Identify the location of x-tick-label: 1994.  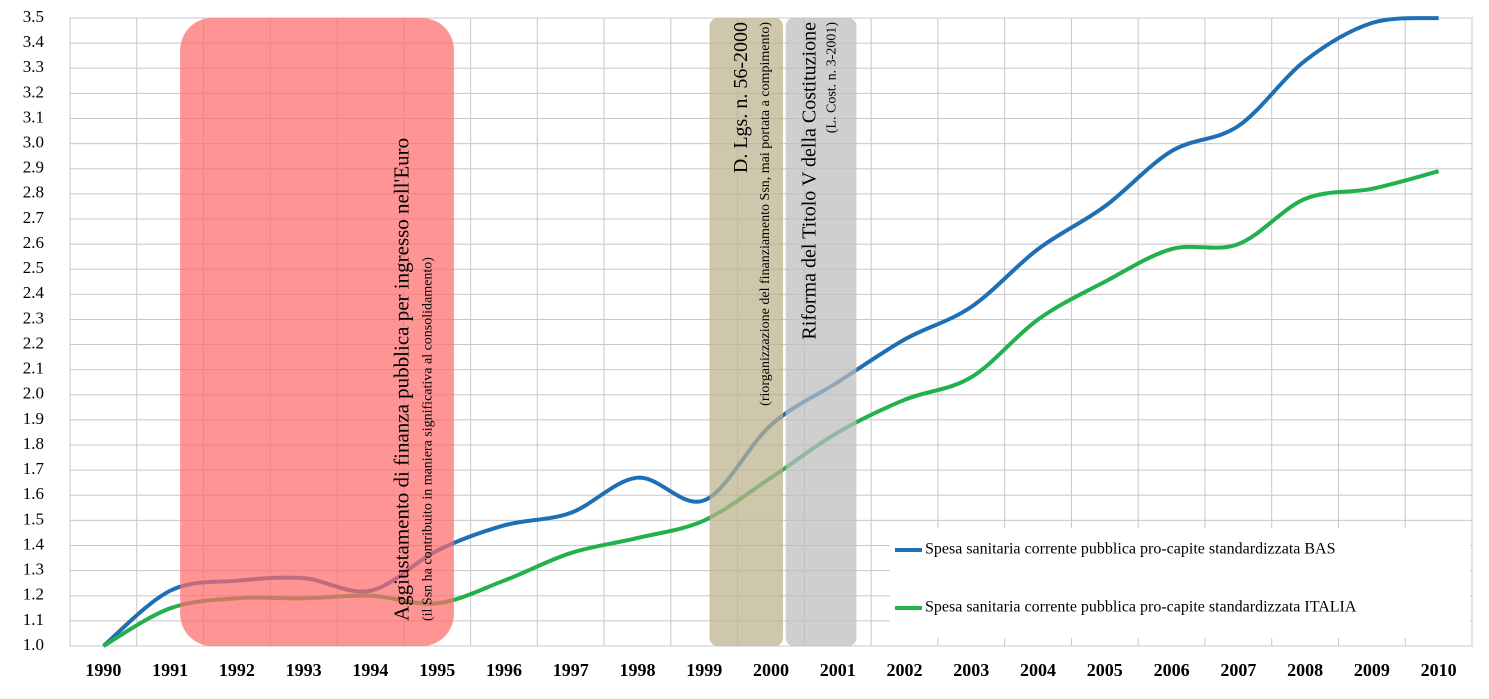
(370, 670).